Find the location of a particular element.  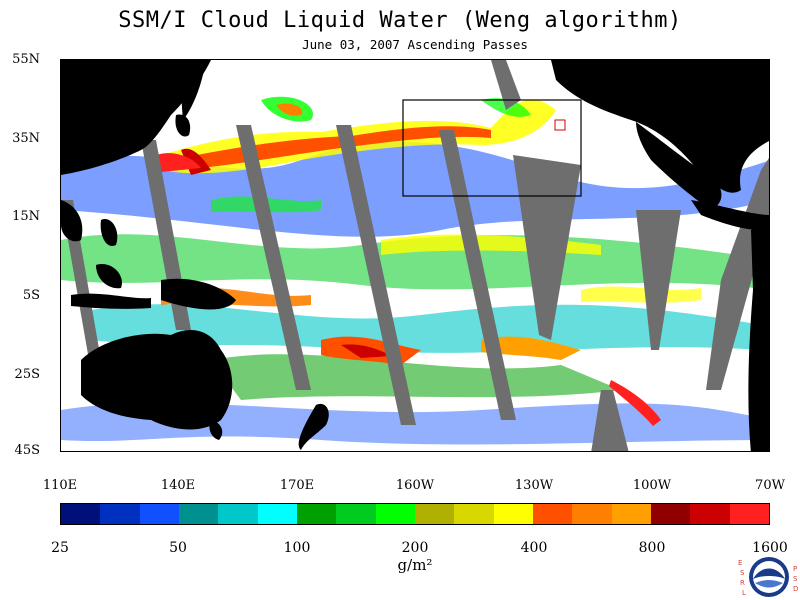

color-scale-label: 400 is located at coordinates (534, 548).